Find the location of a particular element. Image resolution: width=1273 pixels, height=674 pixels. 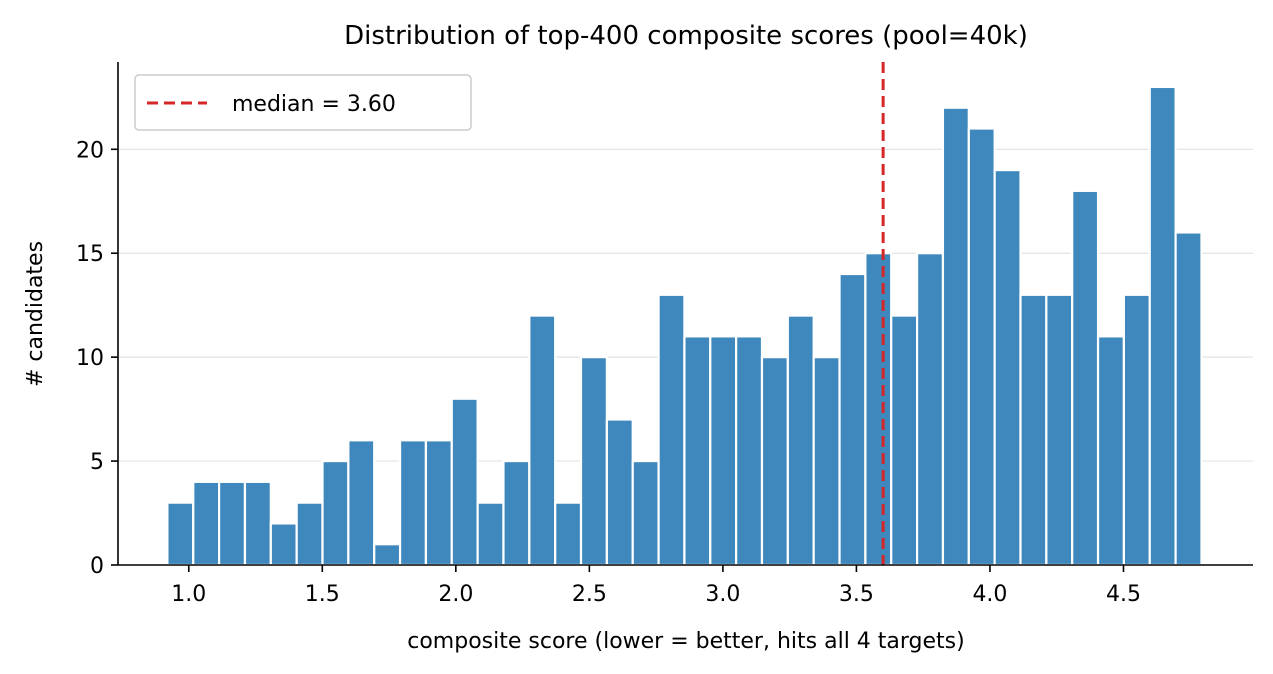

y-tick-label: 20 is located at coordinates (90, 150).